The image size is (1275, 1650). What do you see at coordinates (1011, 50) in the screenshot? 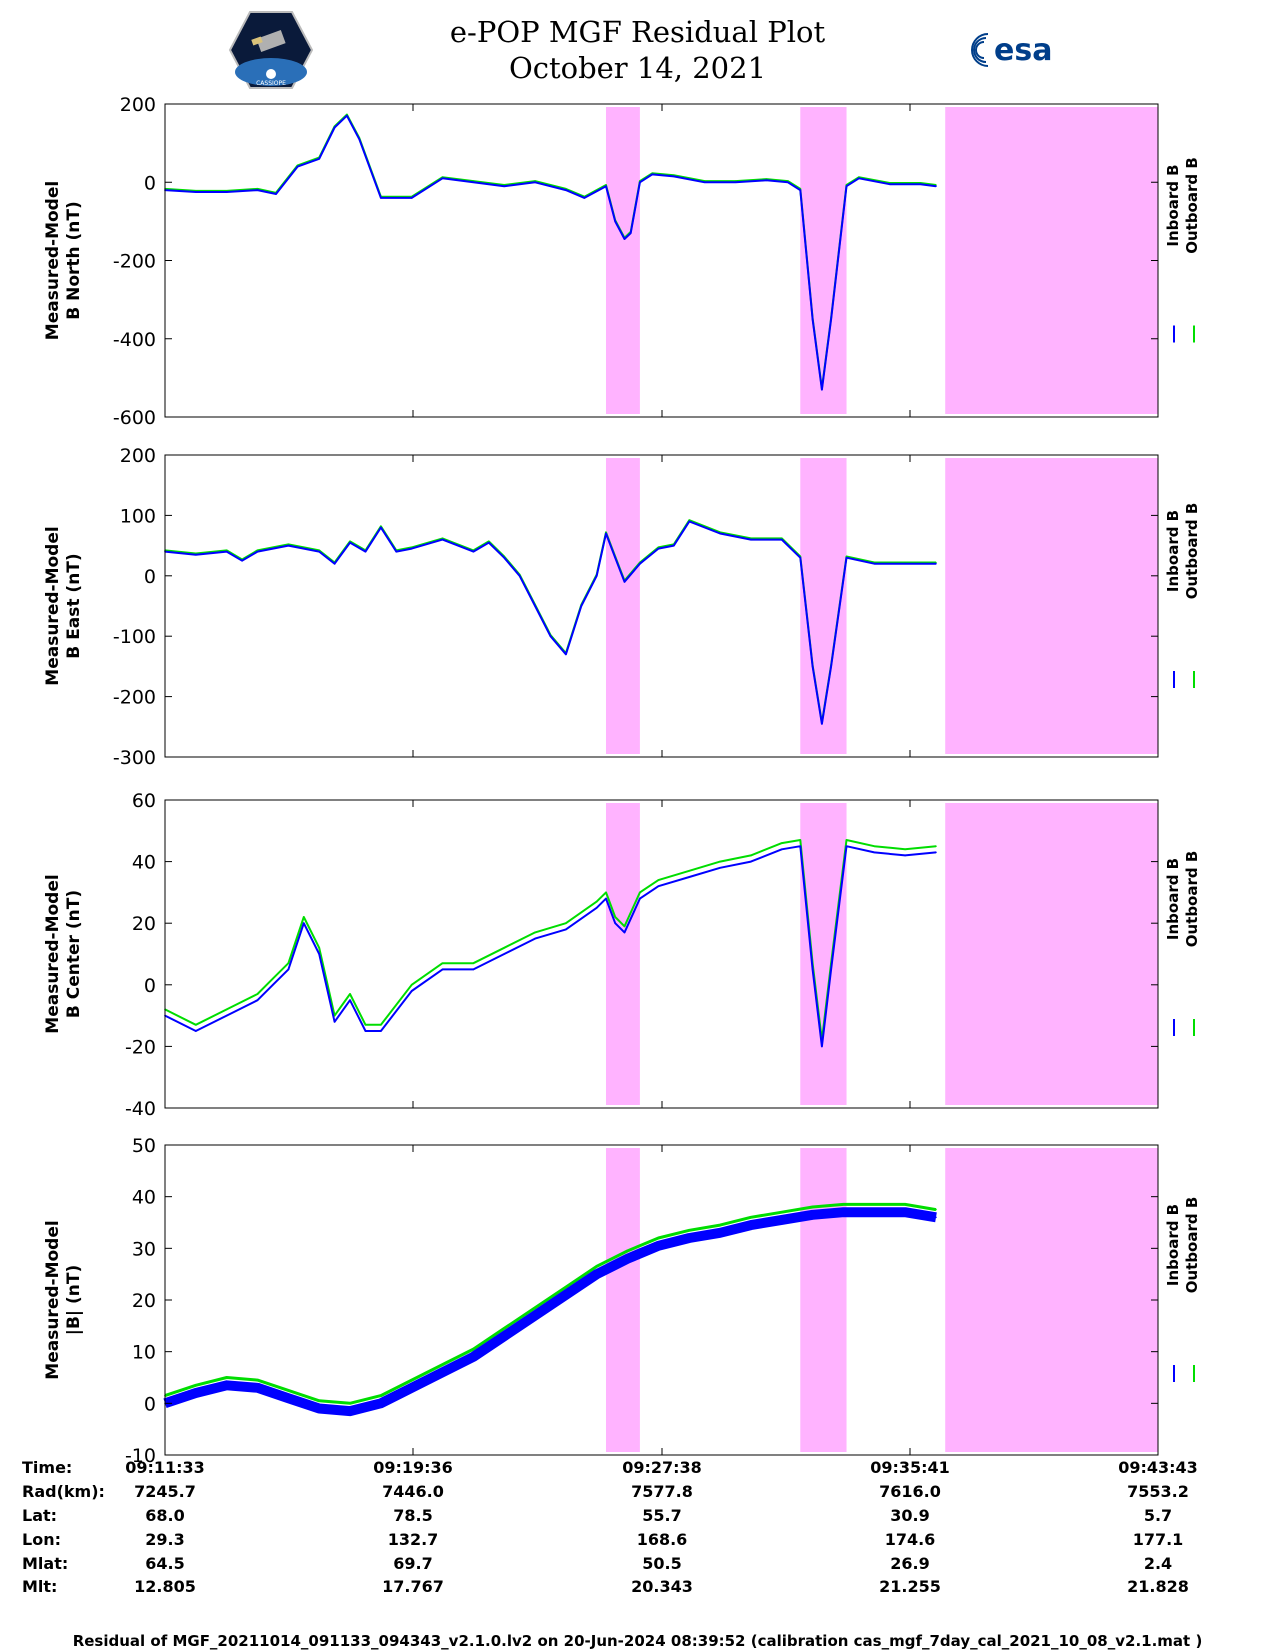
I see `esa-logo: esa` at bounding box center [1011, 50].